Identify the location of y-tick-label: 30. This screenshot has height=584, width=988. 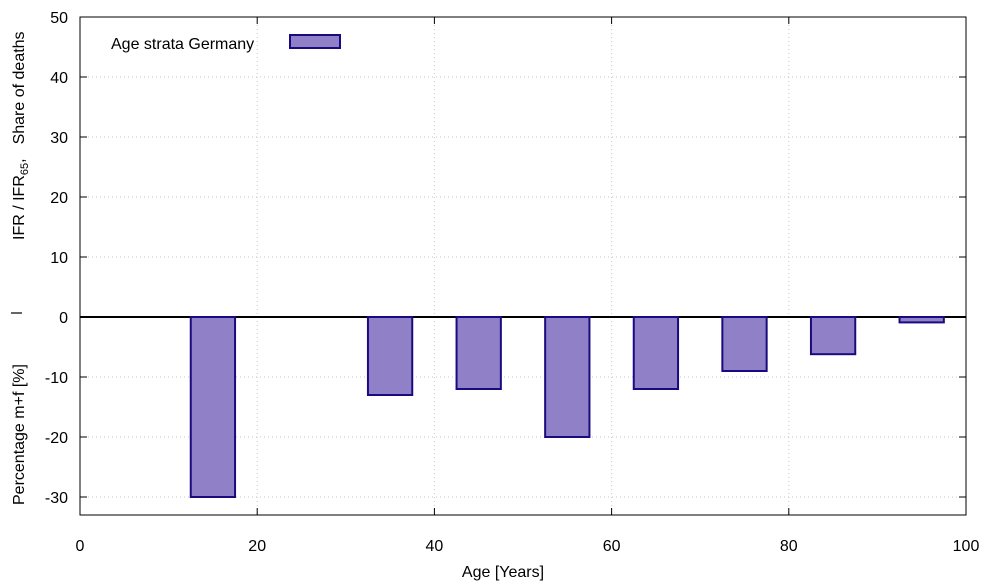
(59, 138).